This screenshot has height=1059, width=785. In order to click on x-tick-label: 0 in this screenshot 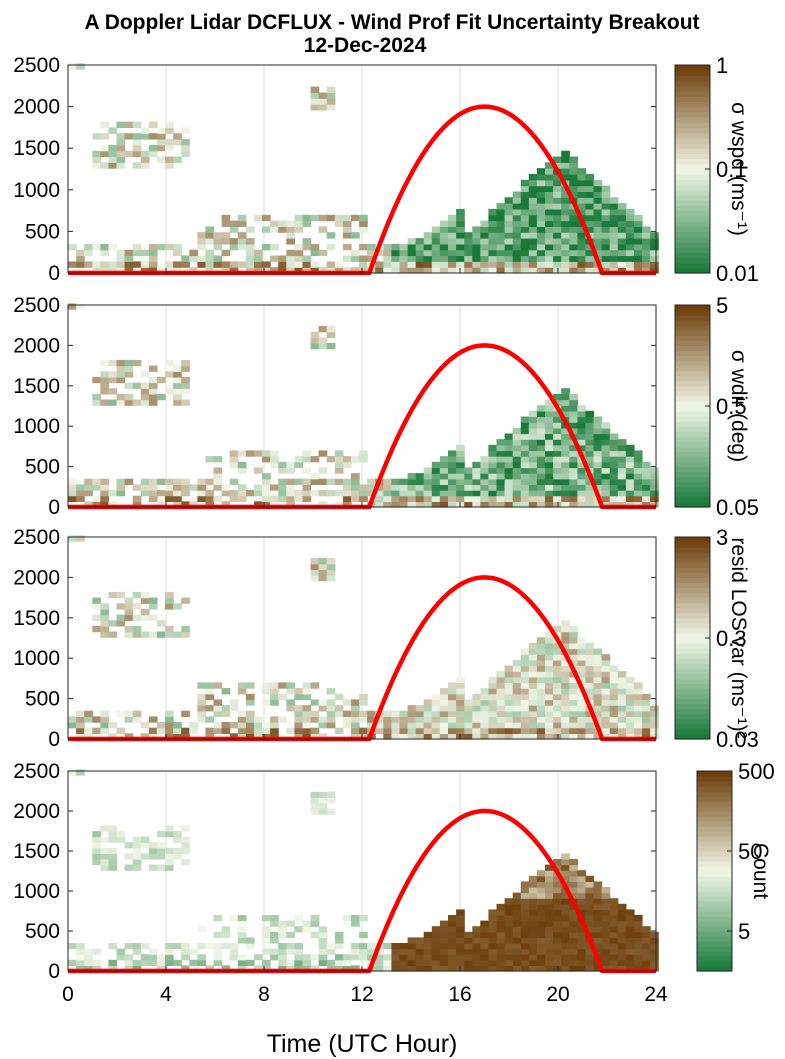, I will do `click(68, 994)`.